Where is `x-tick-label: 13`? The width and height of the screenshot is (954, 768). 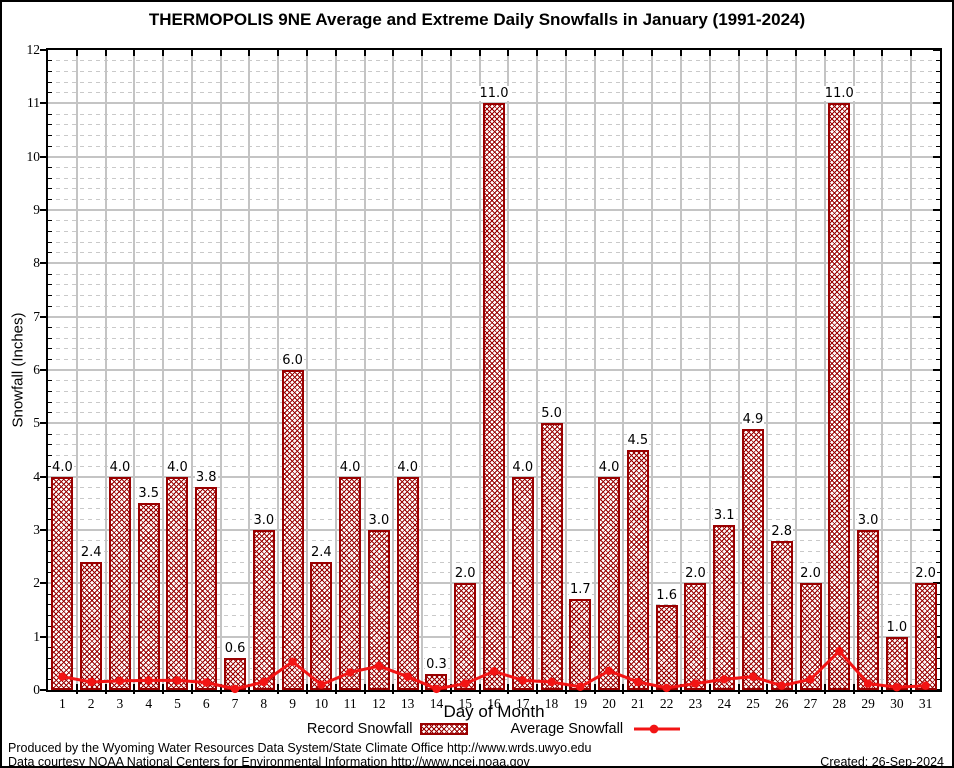 x-tick-label: 13 is located at coordinates (407, 703).